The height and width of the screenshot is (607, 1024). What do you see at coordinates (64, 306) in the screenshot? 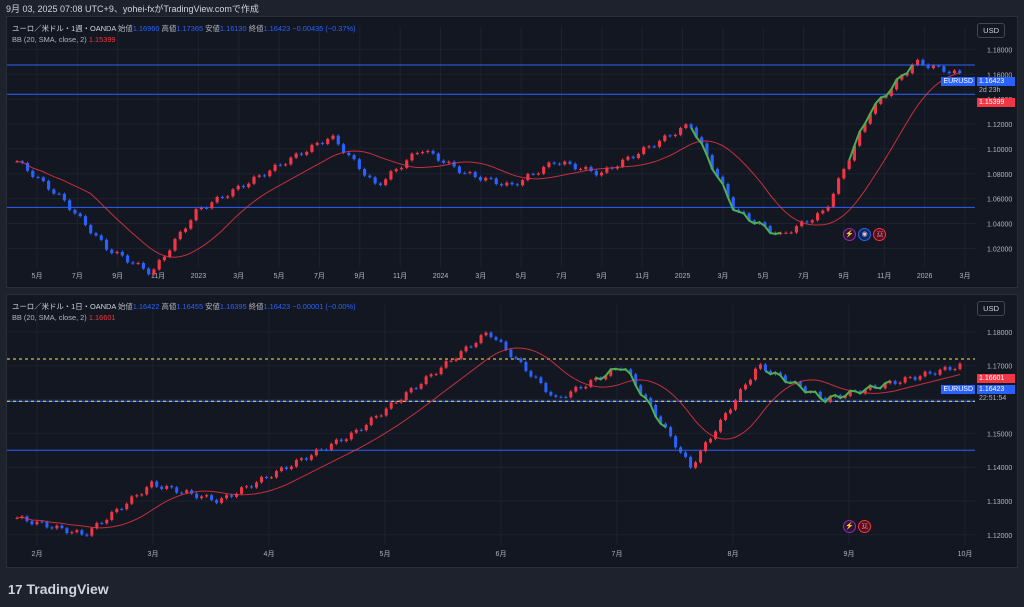
I see `symbol-label: ユーロ／米ドル・1日・OANDA` at bounding box center [64, 306].